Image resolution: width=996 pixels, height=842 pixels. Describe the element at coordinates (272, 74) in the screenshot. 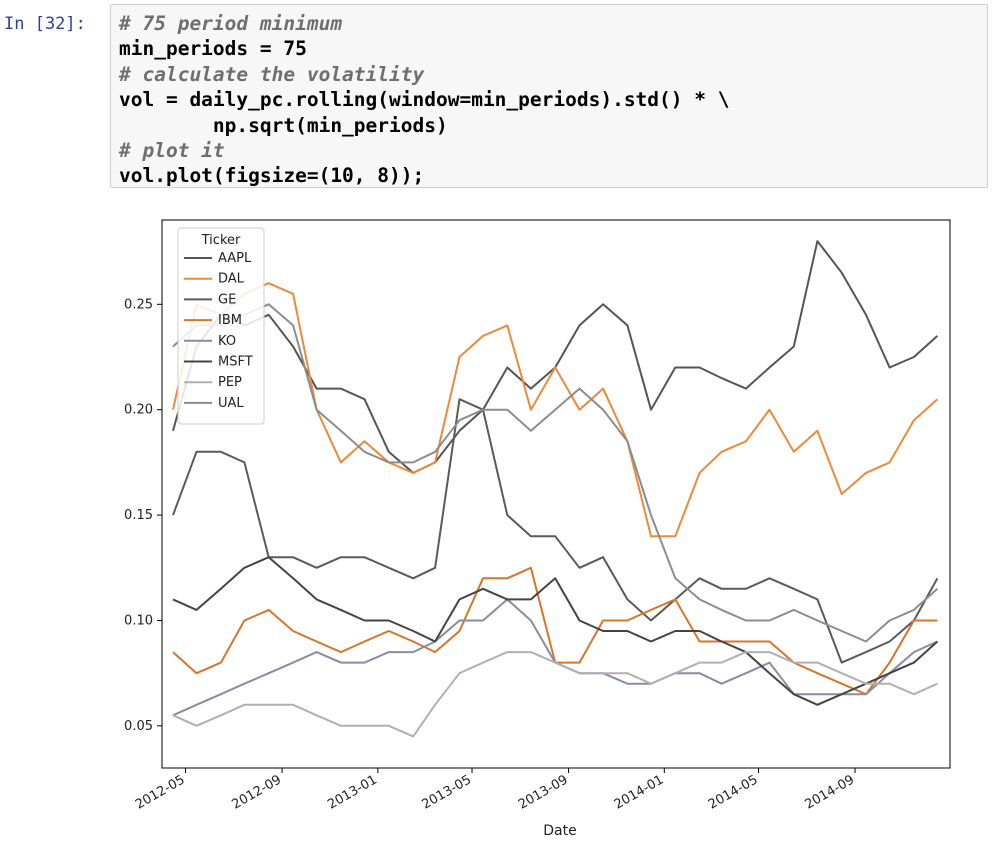

I see `code-comment-line: # calculate the volatility` at that location.